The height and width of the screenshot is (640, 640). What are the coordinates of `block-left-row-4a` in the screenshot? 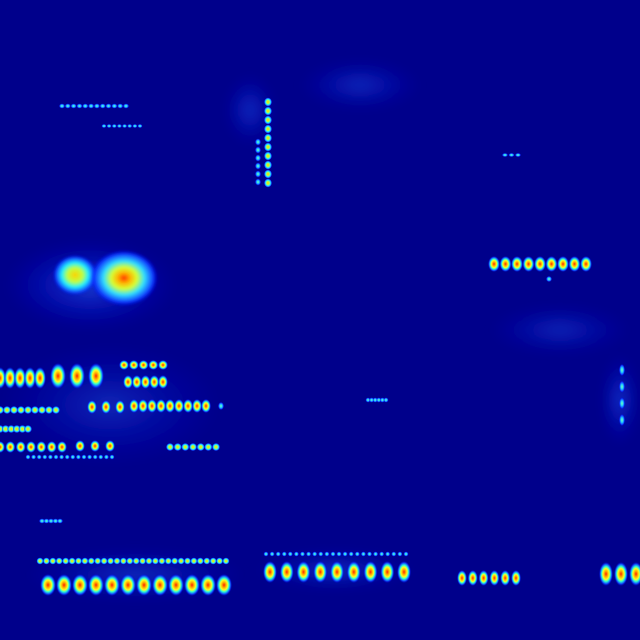 It's located at (33, 447).